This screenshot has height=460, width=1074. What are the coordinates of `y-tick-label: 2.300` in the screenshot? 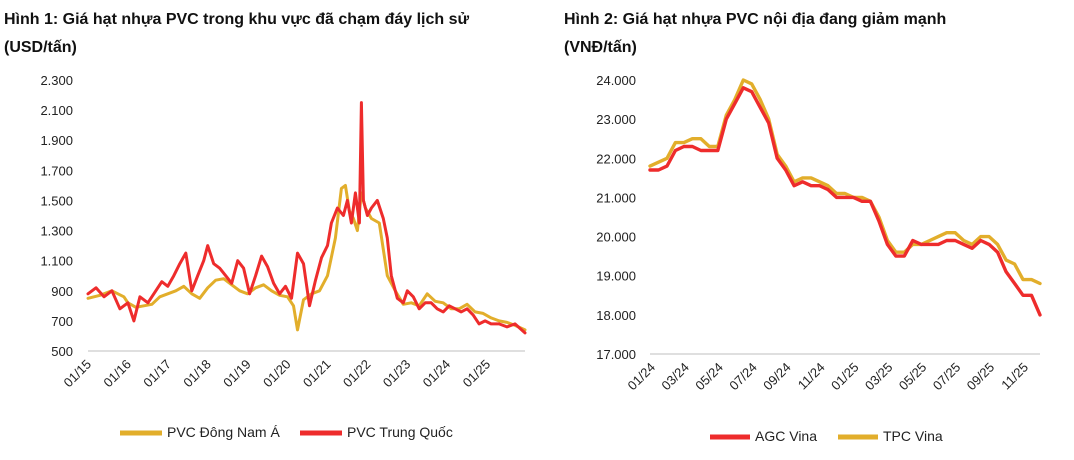 It's located at (56, 80).